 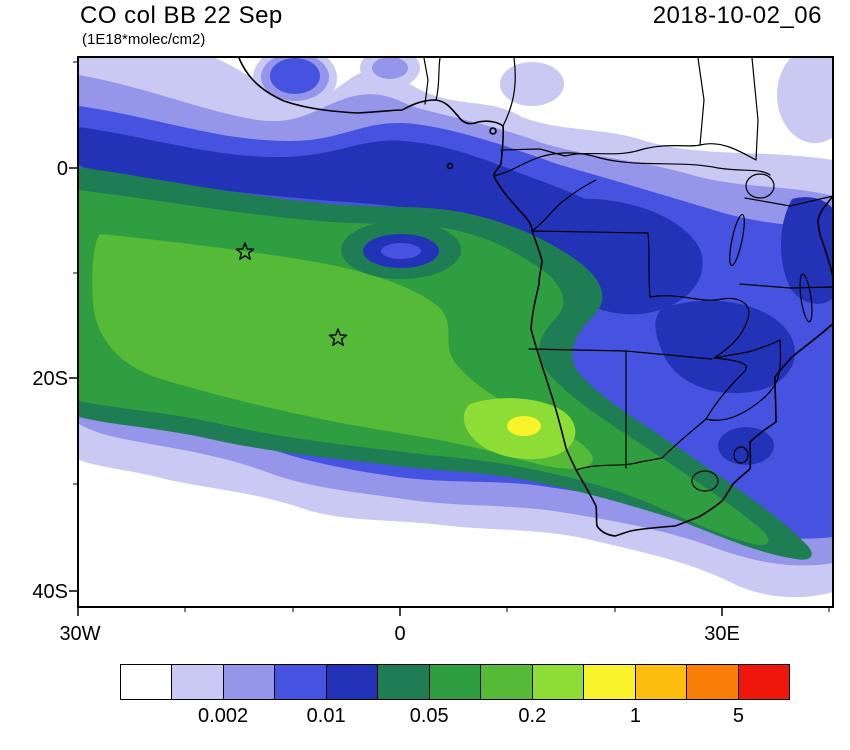 What do you see at coordinates (295, 76) in the screenshot?
I see `contour-level-4-patch` at bounding box center [295, 76].